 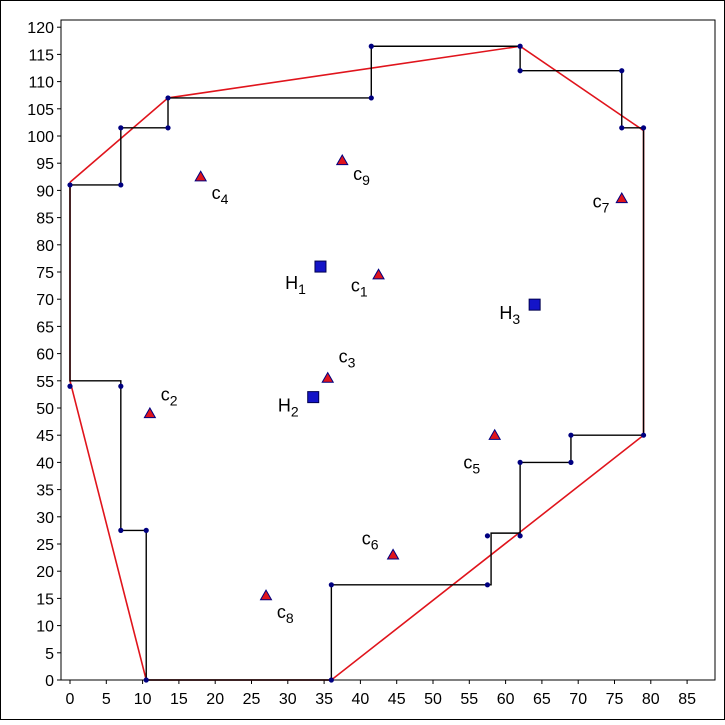 I want to click on customer-label-c4: c4, so click(x=220, y=195).